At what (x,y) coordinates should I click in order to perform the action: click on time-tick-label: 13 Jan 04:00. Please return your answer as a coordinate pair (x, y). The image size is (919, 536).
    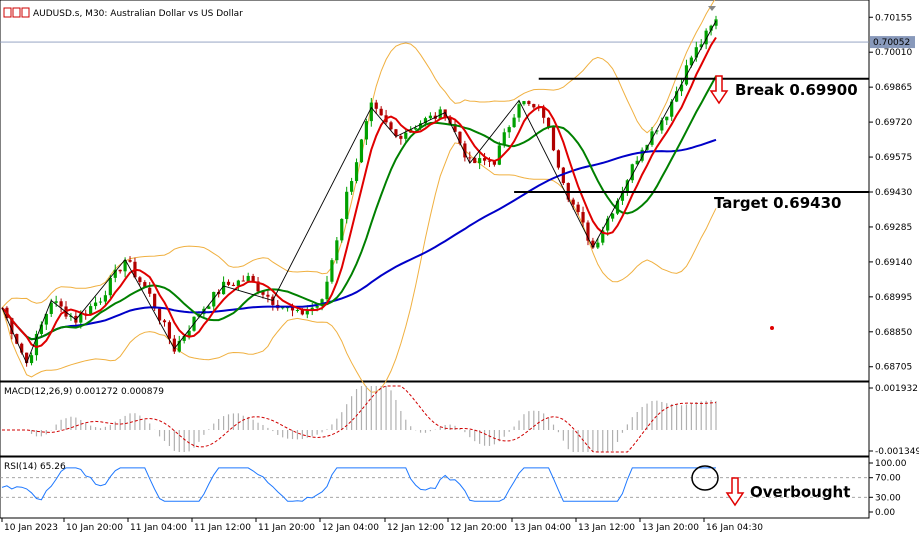
    Looking at the image, I should click on (542, 528).